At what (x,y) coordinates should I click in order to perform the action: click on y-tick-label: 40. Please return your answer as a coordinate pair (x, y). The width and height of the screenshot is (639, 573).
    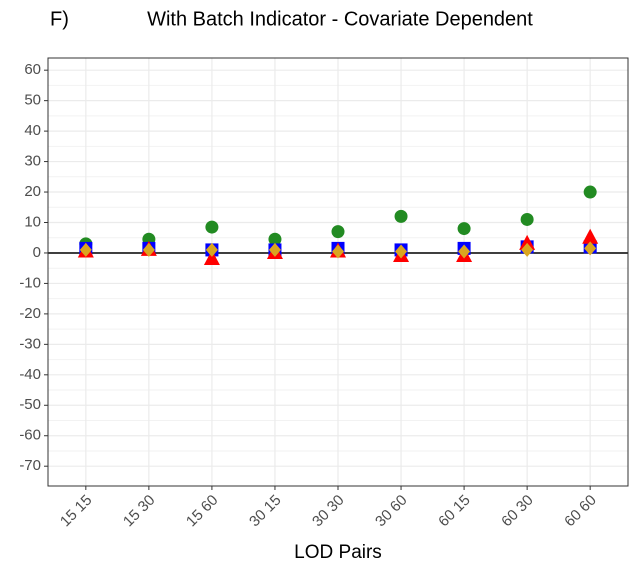
    Looking at the image, I should click on (32, 130).